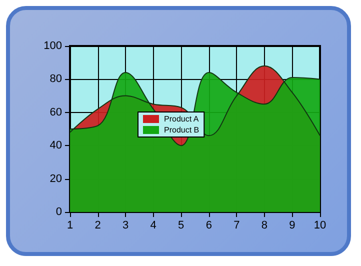 Image resolution: width=361 pixels, height=266 pixels. What do you see at coordinates (125, 226) in the screenshot?
I see `x-tick-label: 3` at bounding box center [125, 226].